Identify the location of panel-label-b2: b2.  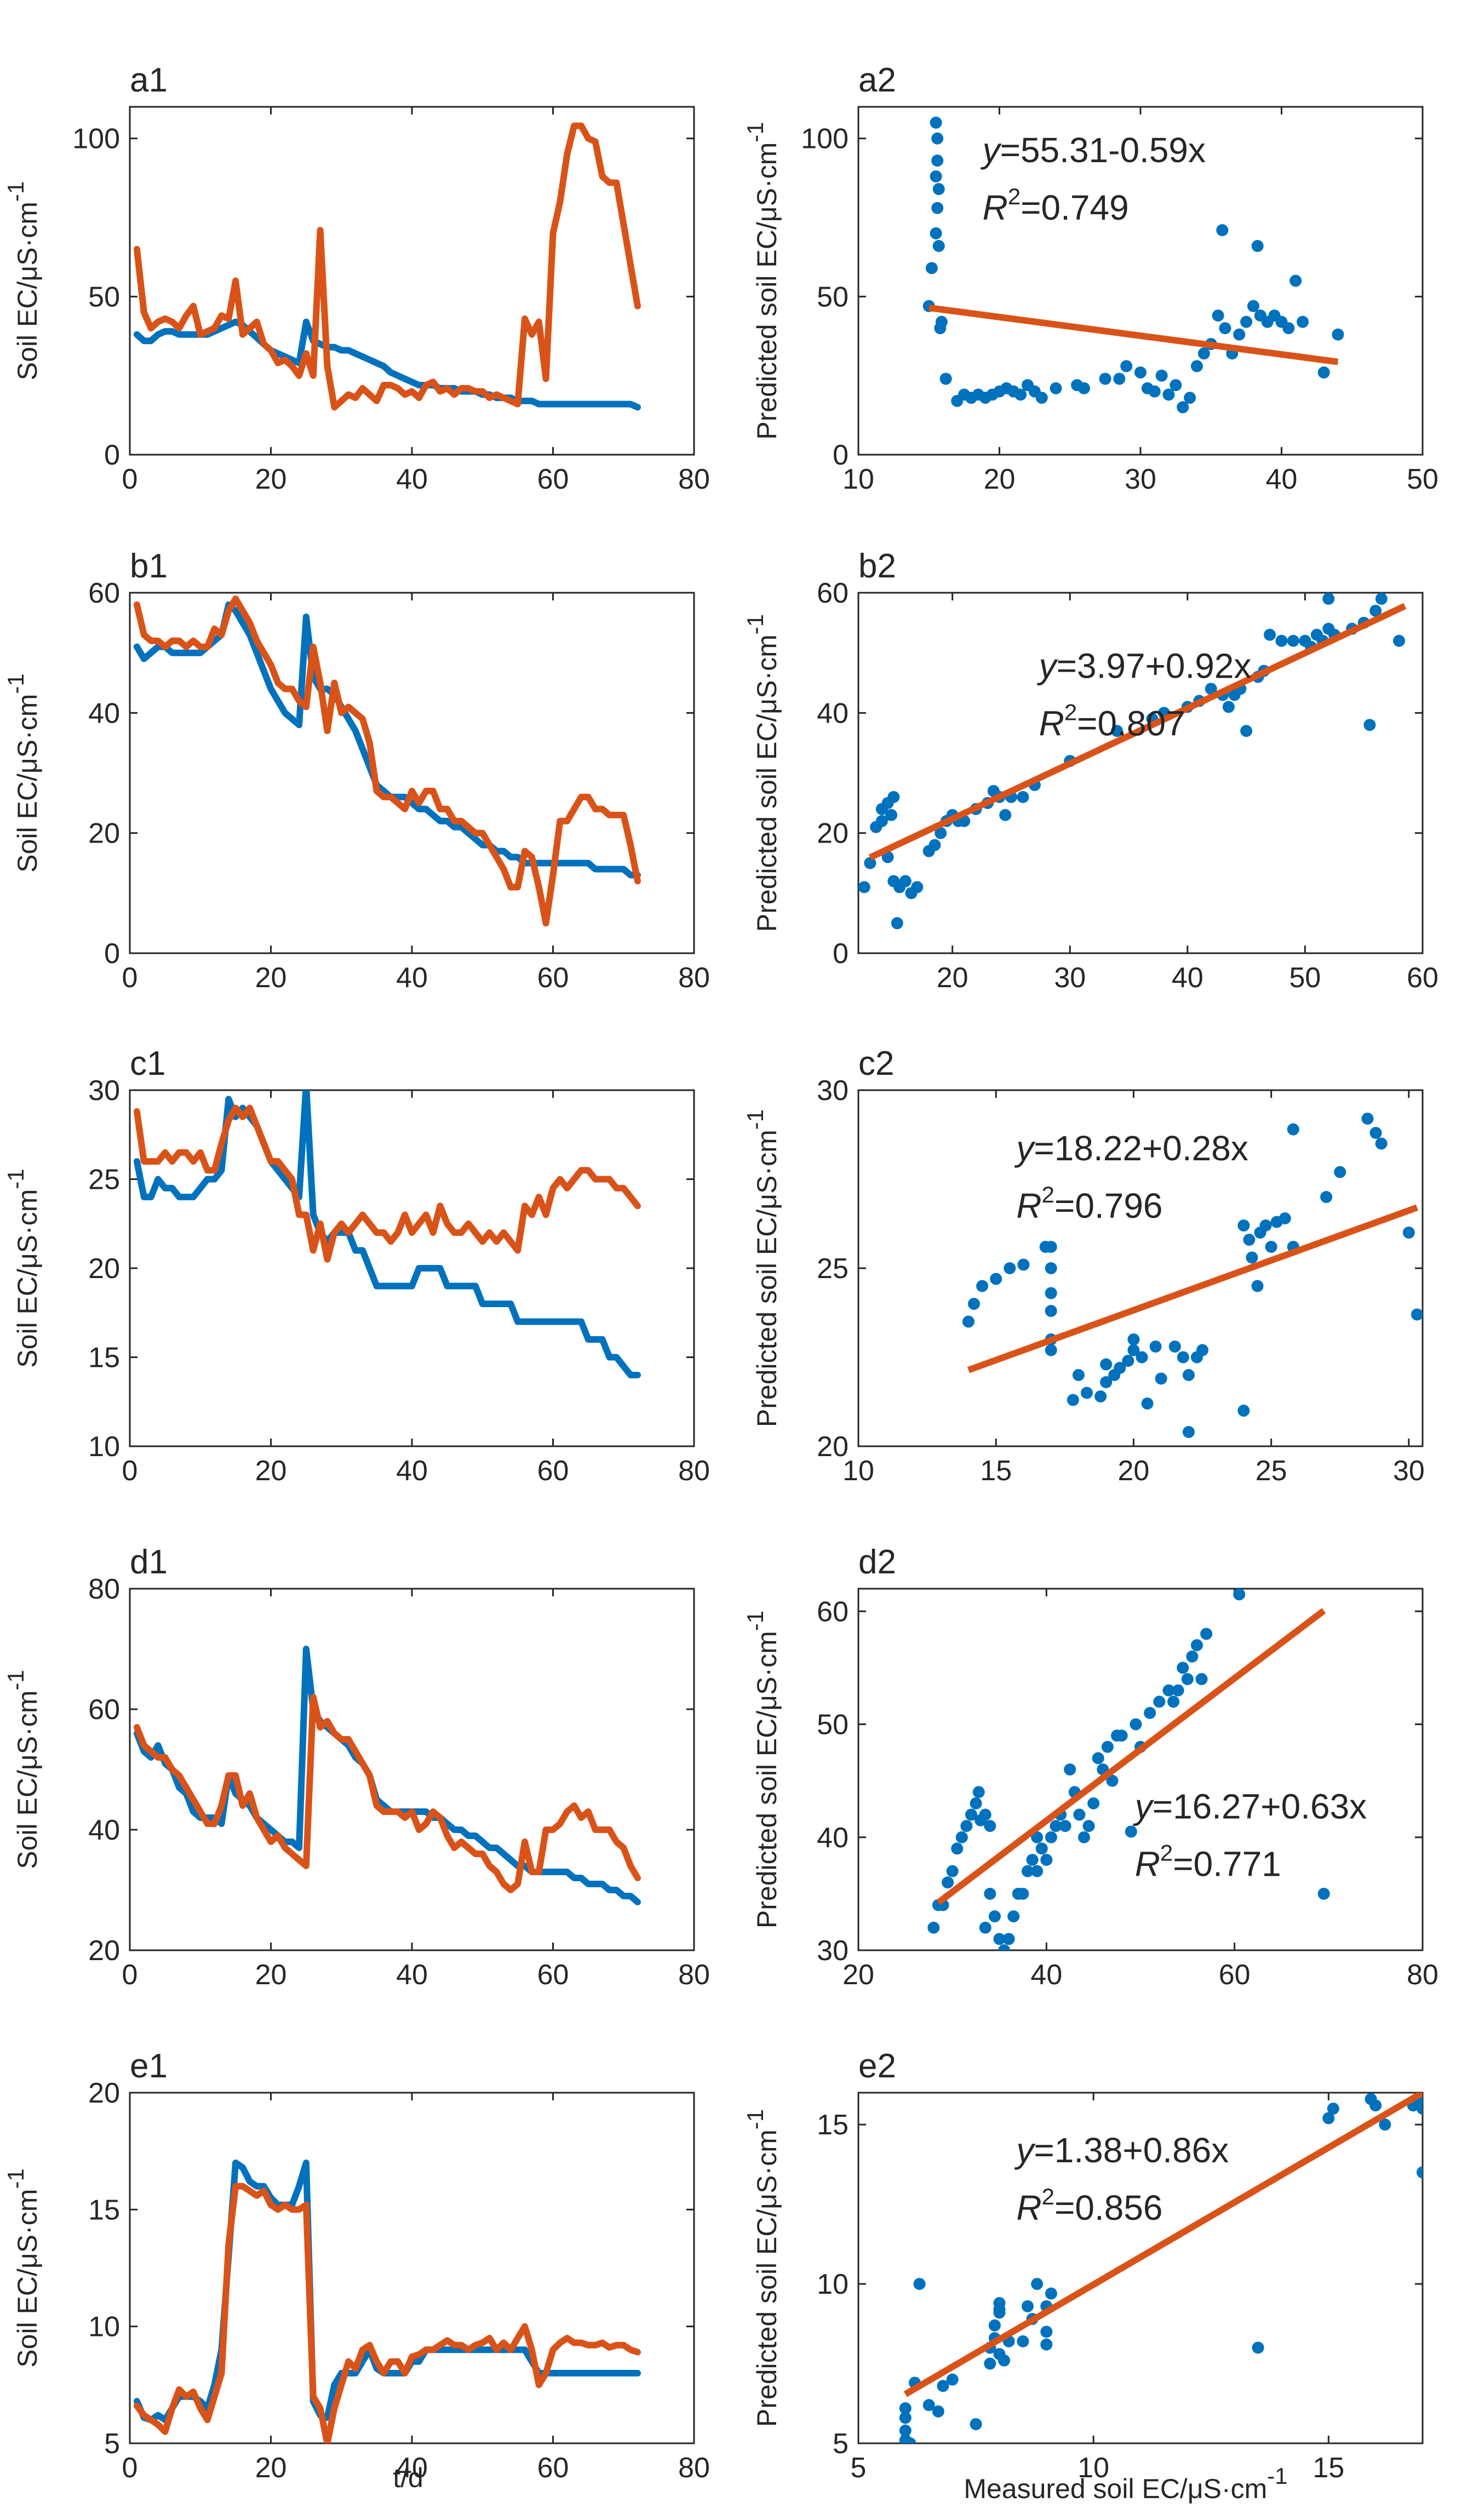
(877, 566).